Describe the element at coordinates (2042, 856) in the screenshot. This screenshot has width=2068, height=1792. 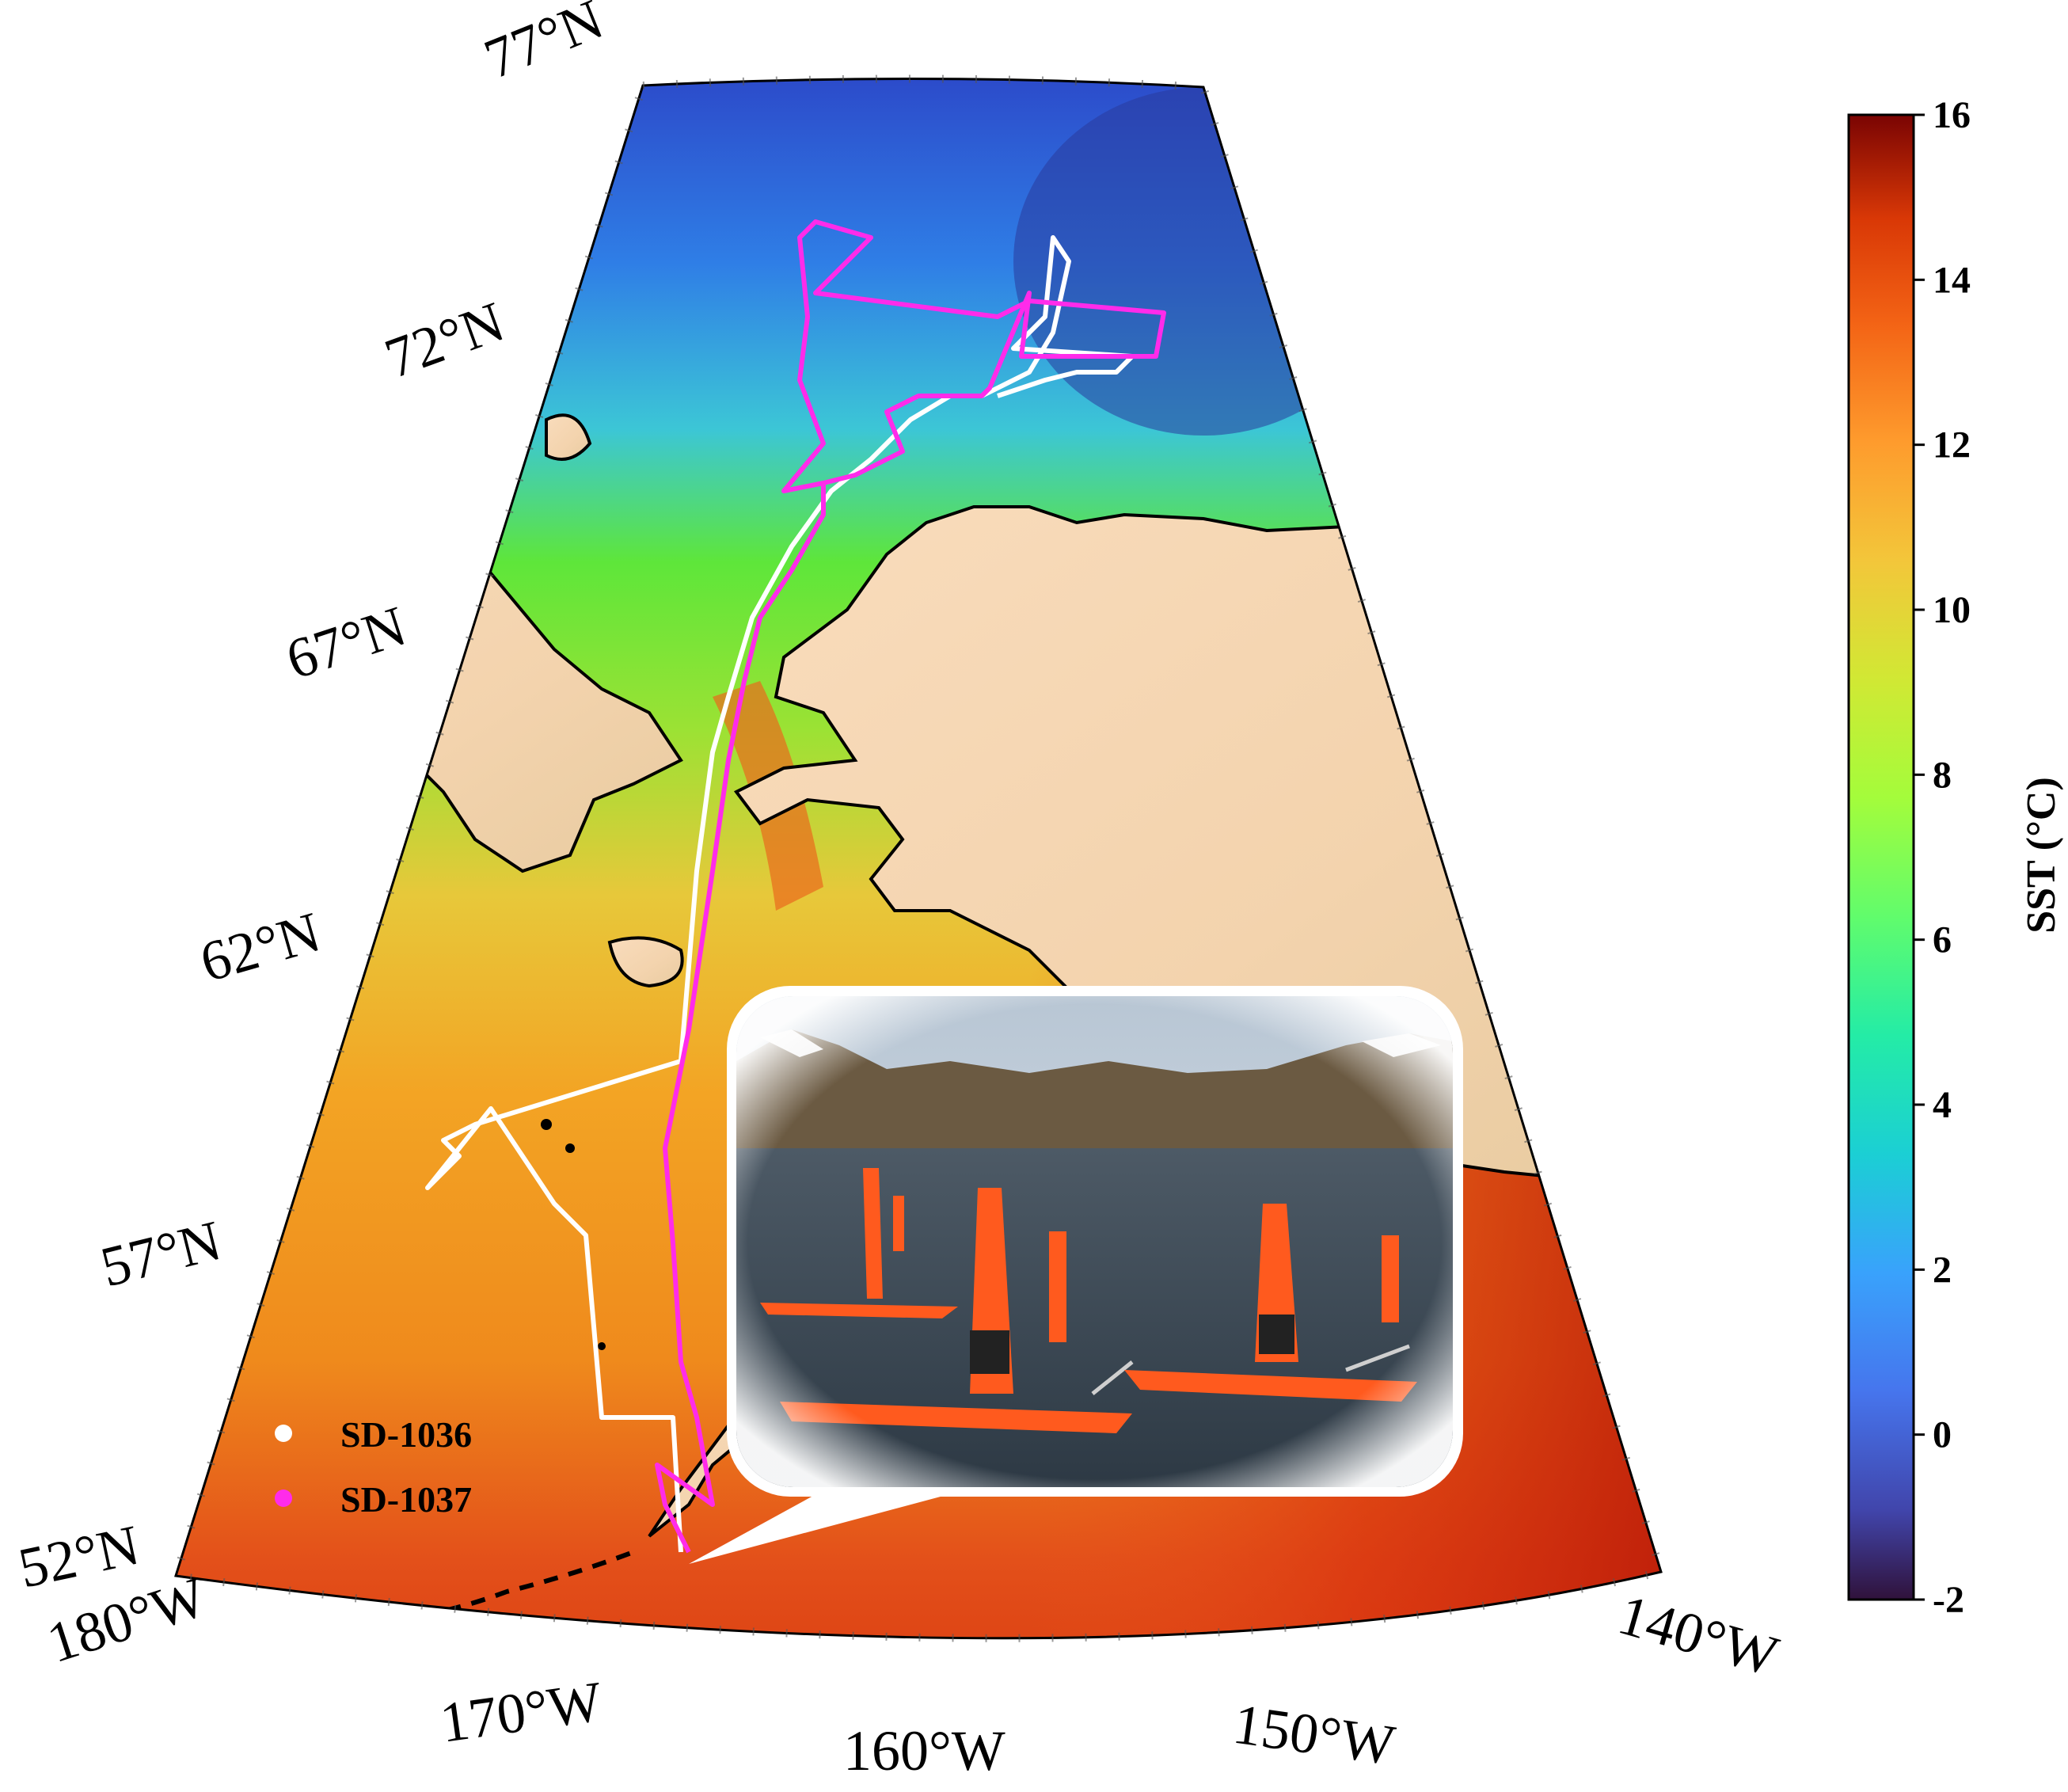
I see `colorbar-title: SST (°C)` at that location.